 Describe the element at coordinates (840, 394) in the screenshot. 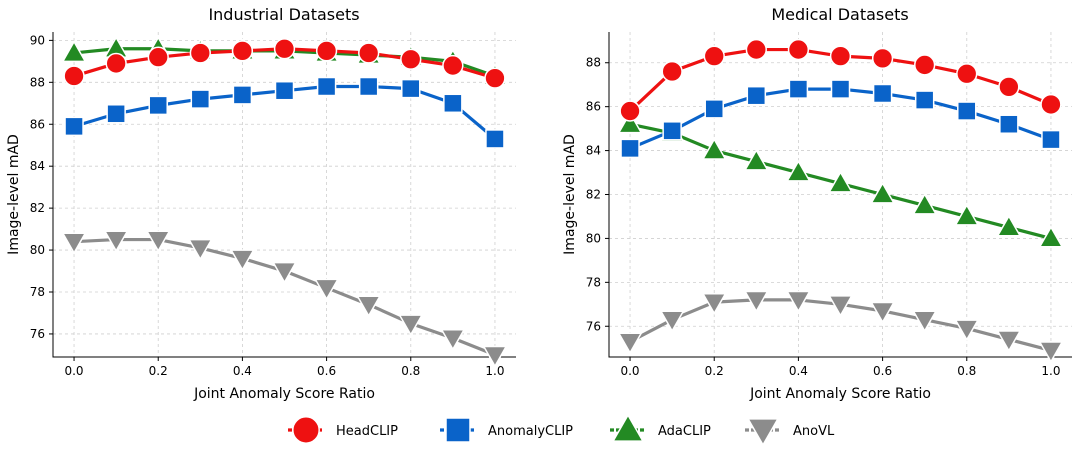

I see `medical-x-axis-label: Joint Anomaly Score Ratio` at that location.